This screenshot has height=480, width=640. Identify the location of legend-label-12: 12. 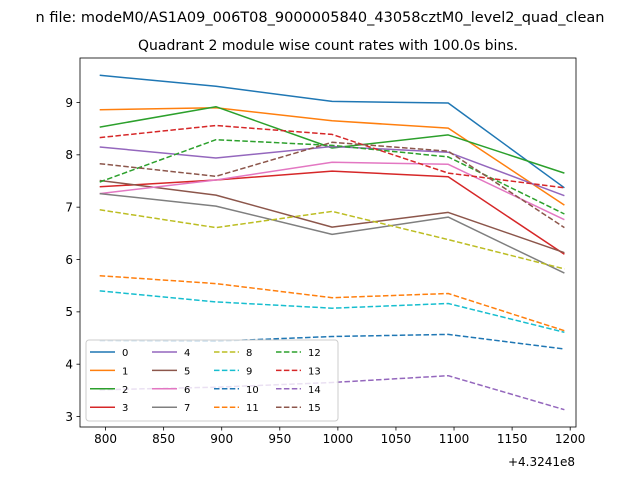
(314, 353).